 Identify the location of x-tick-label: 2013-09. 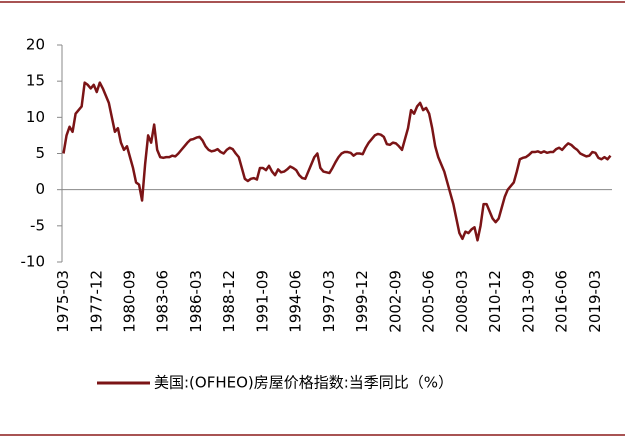
(528, 301).